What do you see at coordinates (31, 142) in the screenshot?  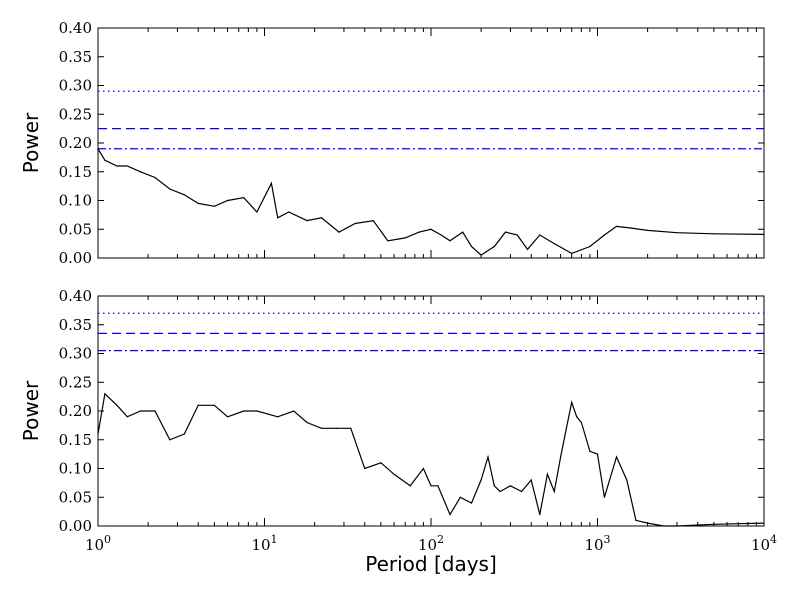 I see `top-panel-ylabel: Power` at bounding box center [31, 142].